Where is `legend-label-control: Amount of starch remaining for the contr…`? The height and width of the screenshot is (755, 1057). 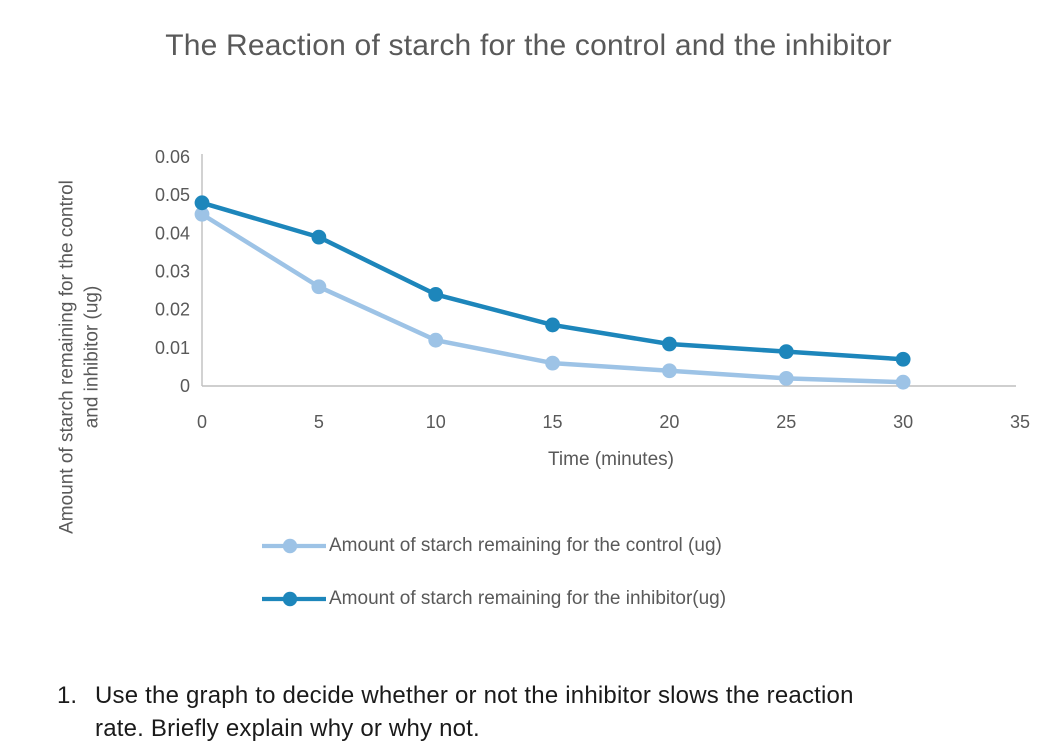 legend-label-control: Amount of starch remaining for the contr… is located at coordinates (525, 545).